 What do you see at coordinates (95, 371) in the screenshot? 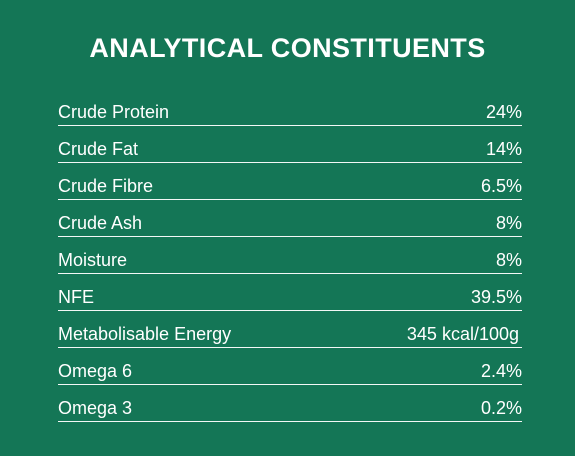
I see `row-label: Omega 6` at bounding box center [95, 371].